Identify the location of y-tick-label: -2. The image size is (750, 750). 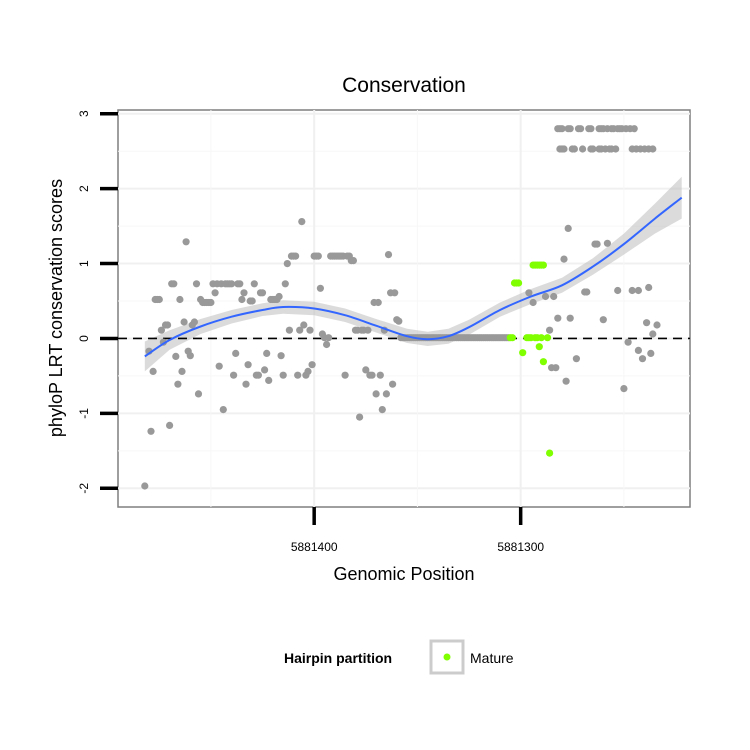
(84, 488).